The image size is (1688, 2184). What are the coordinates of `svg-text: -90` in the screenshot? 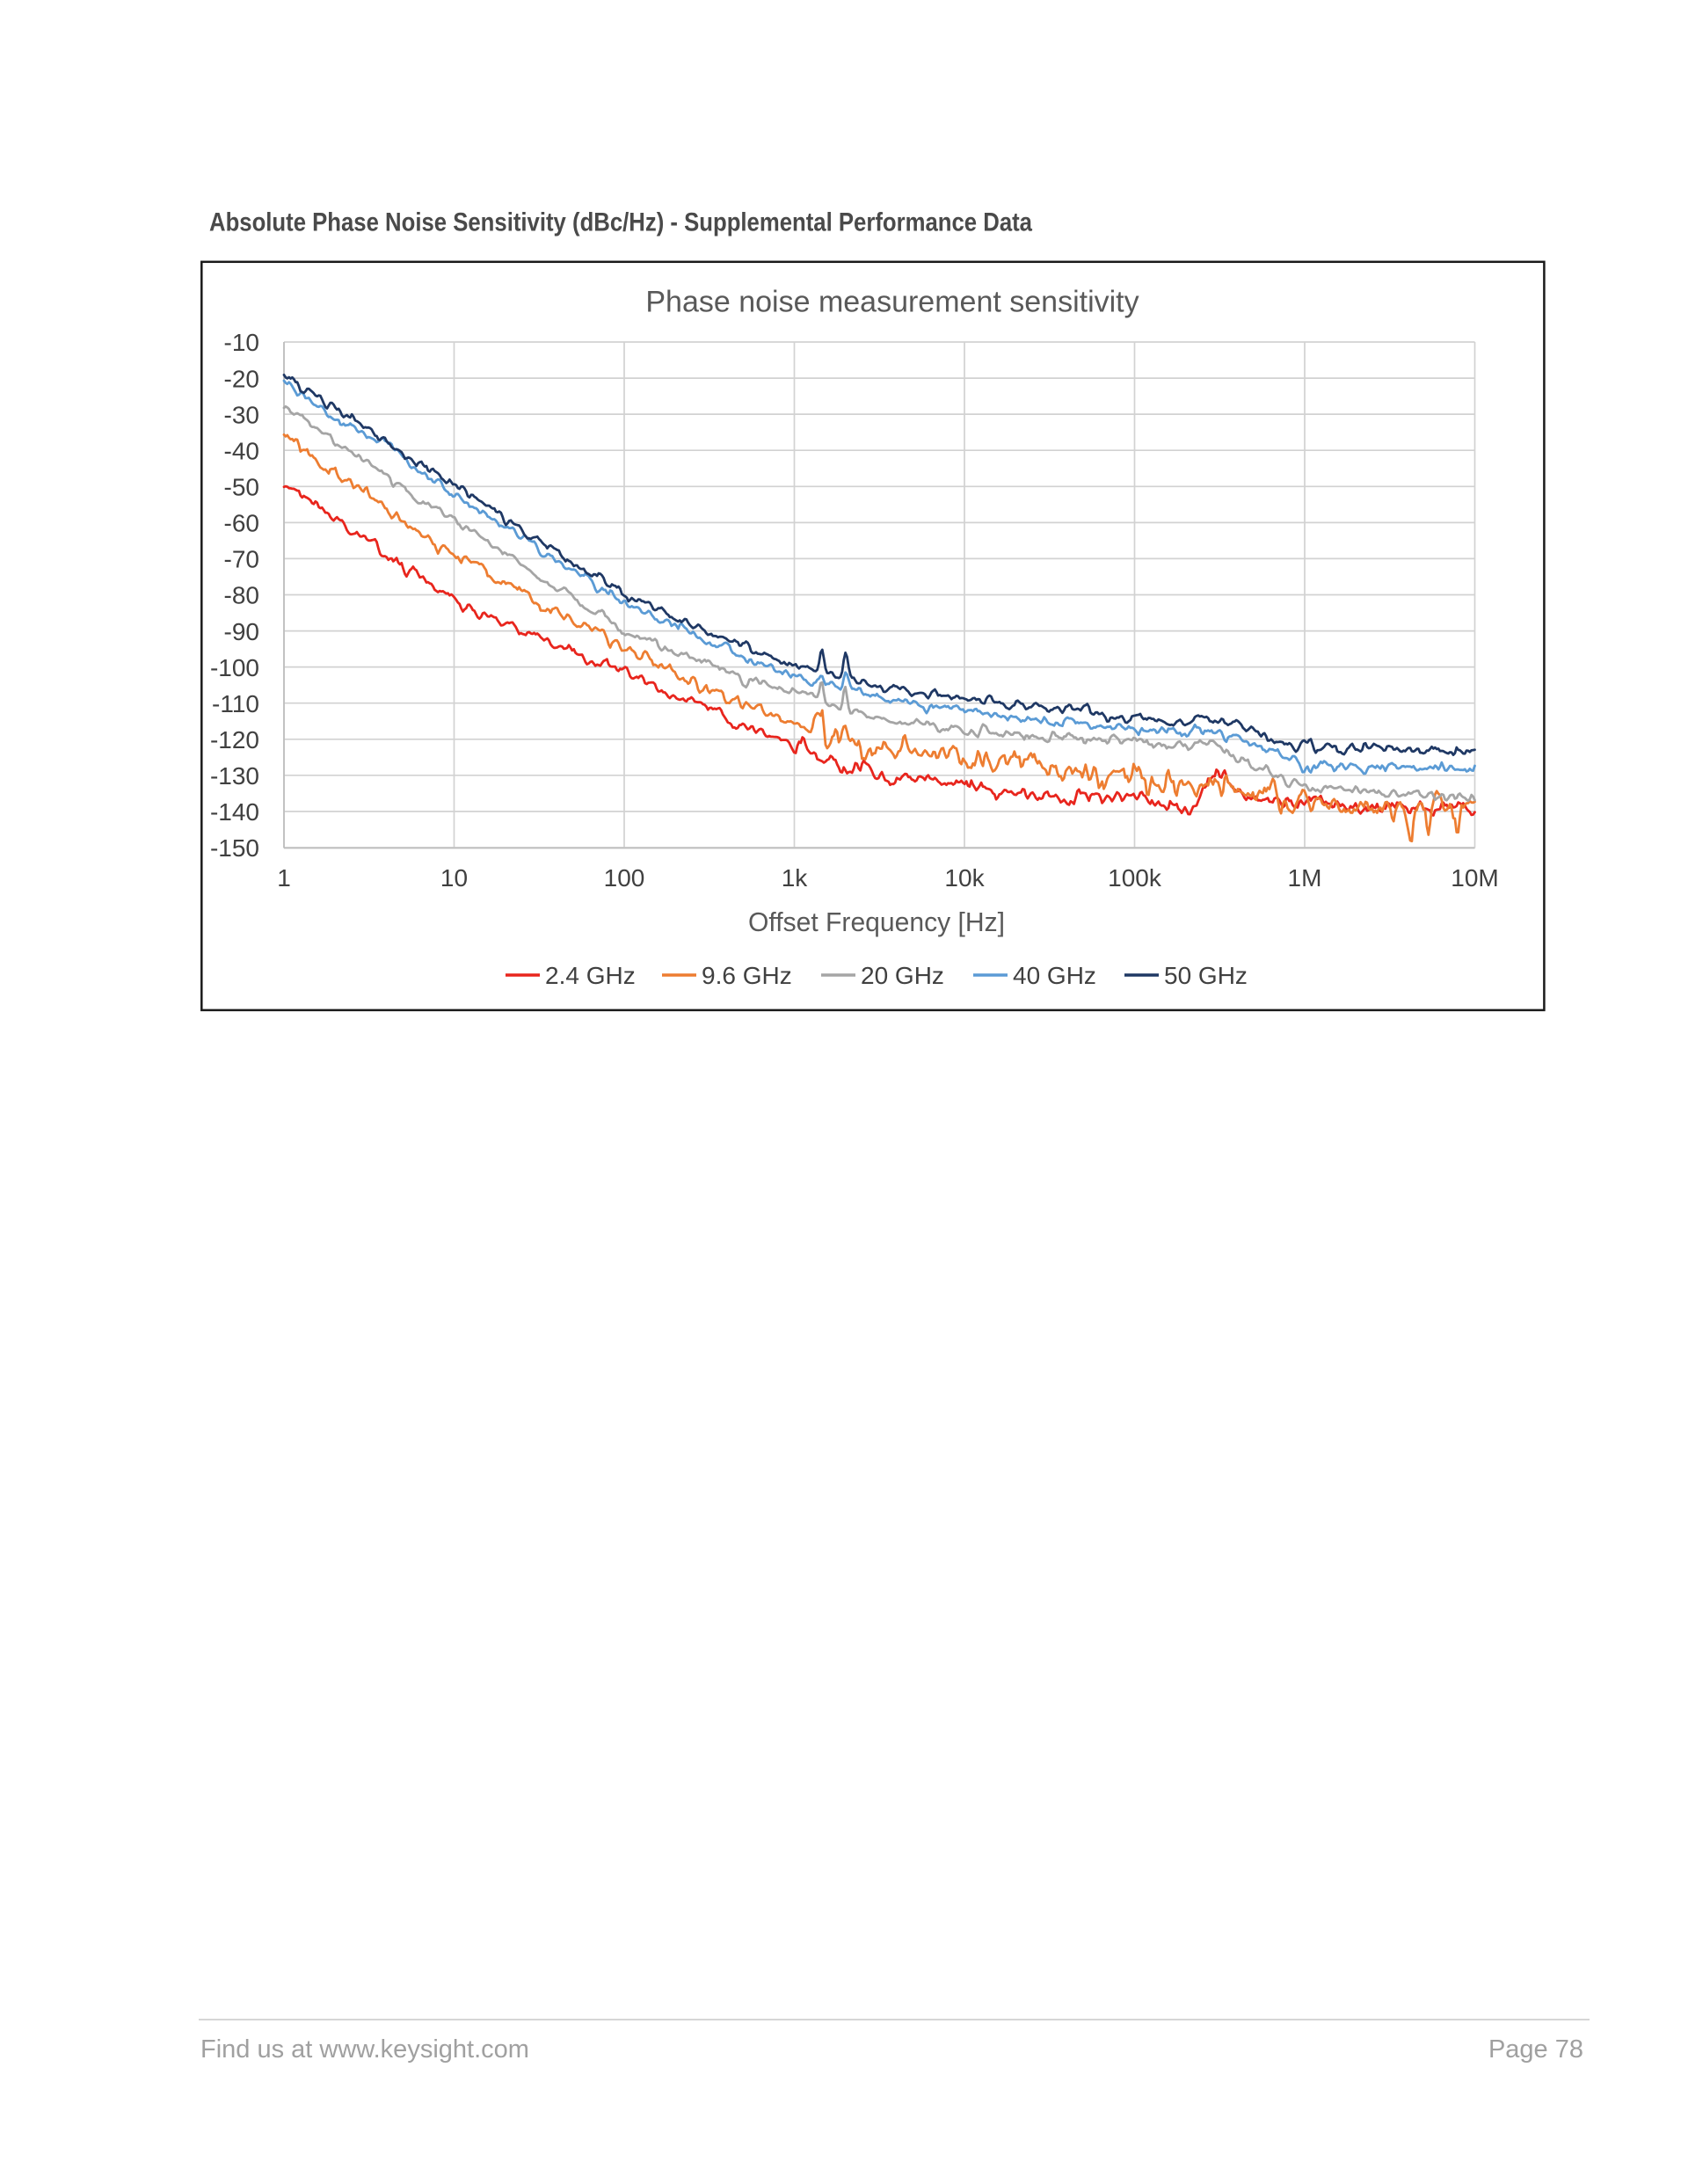 It's located at (241, 631).